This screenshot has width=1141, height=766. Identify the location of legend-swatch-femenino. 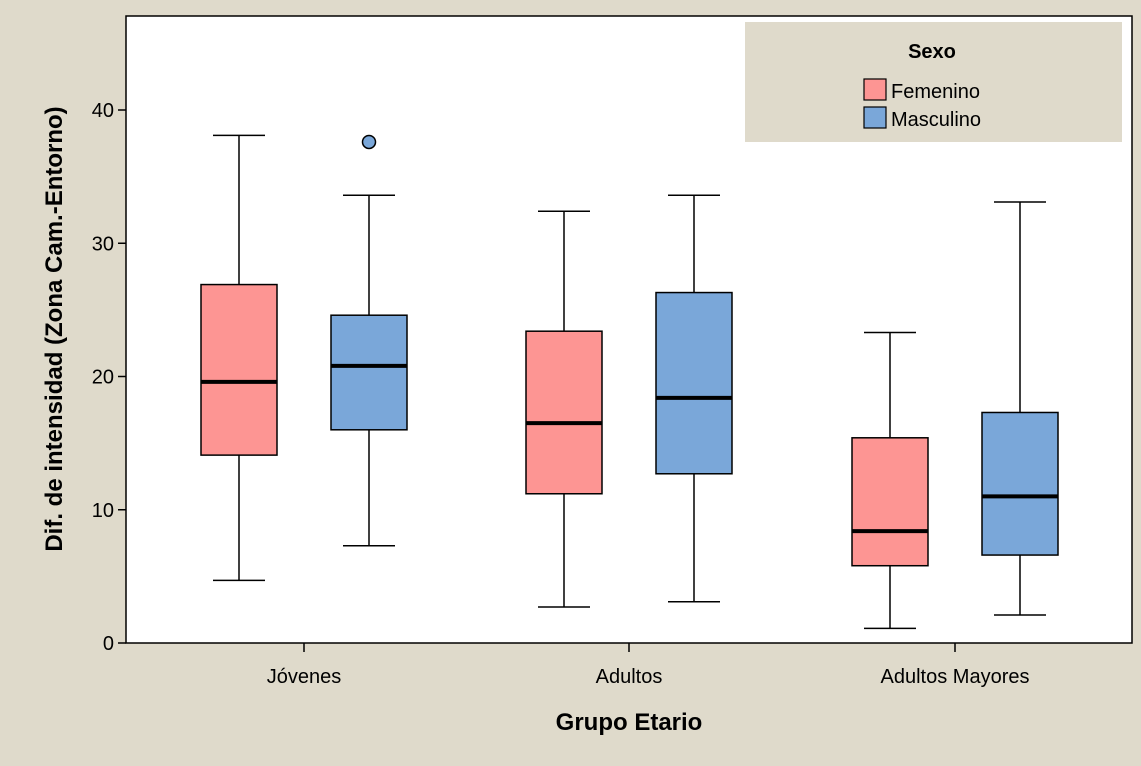
(875, 89).